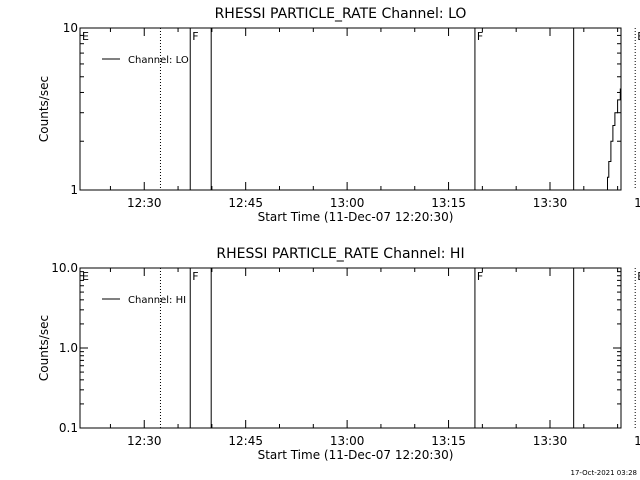 The height and width of the screenshot is (480, 640). I want to click on y-tick-label: 1, so click(74, 190).